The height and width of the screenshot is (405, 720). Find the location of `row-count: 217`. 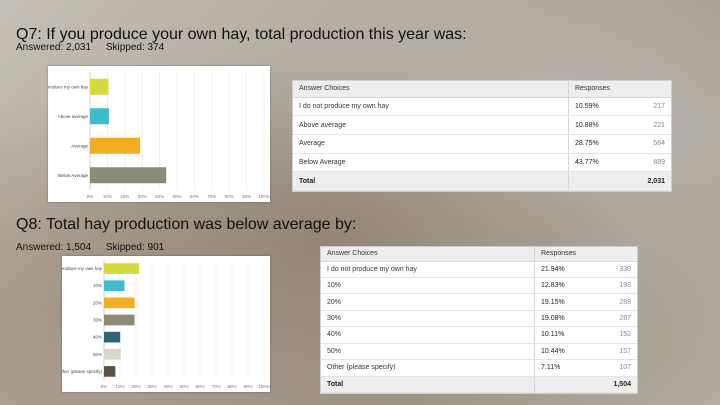

row-count: 217 is located at coordinates (652, 107).